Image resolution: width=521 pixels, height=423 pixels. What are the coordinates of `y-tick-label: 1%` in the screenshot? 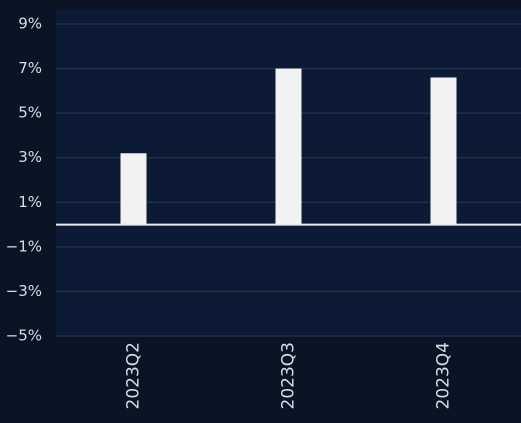 It's located at (30, 202).